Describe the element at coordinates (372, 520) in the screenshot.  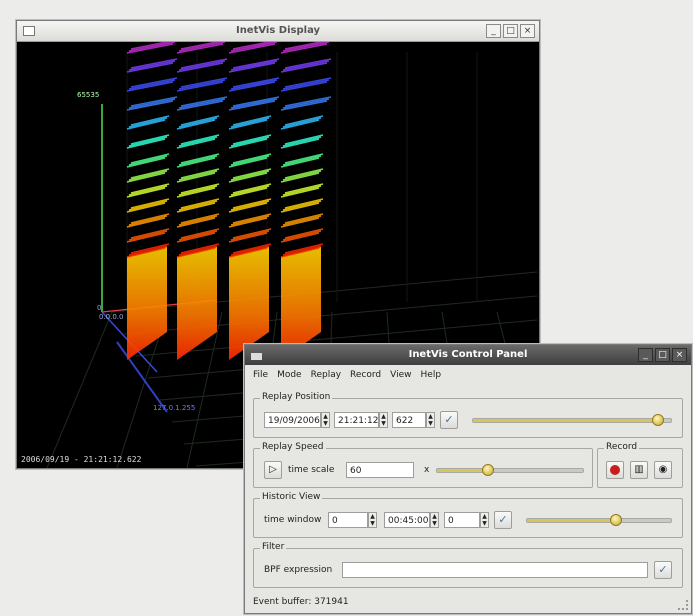
I see `time-window-spinner: ▲ ▼` at that location.